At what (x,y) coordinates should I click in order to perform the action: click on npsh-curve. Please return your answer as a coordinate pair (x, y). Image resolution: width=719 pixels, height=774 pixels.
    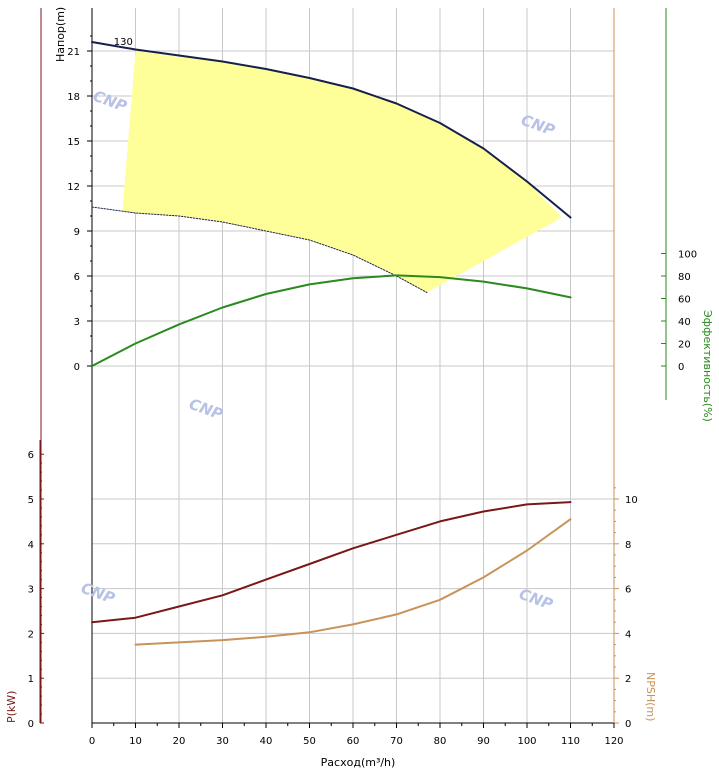
    Looking at the image, I should click on (353, 582).